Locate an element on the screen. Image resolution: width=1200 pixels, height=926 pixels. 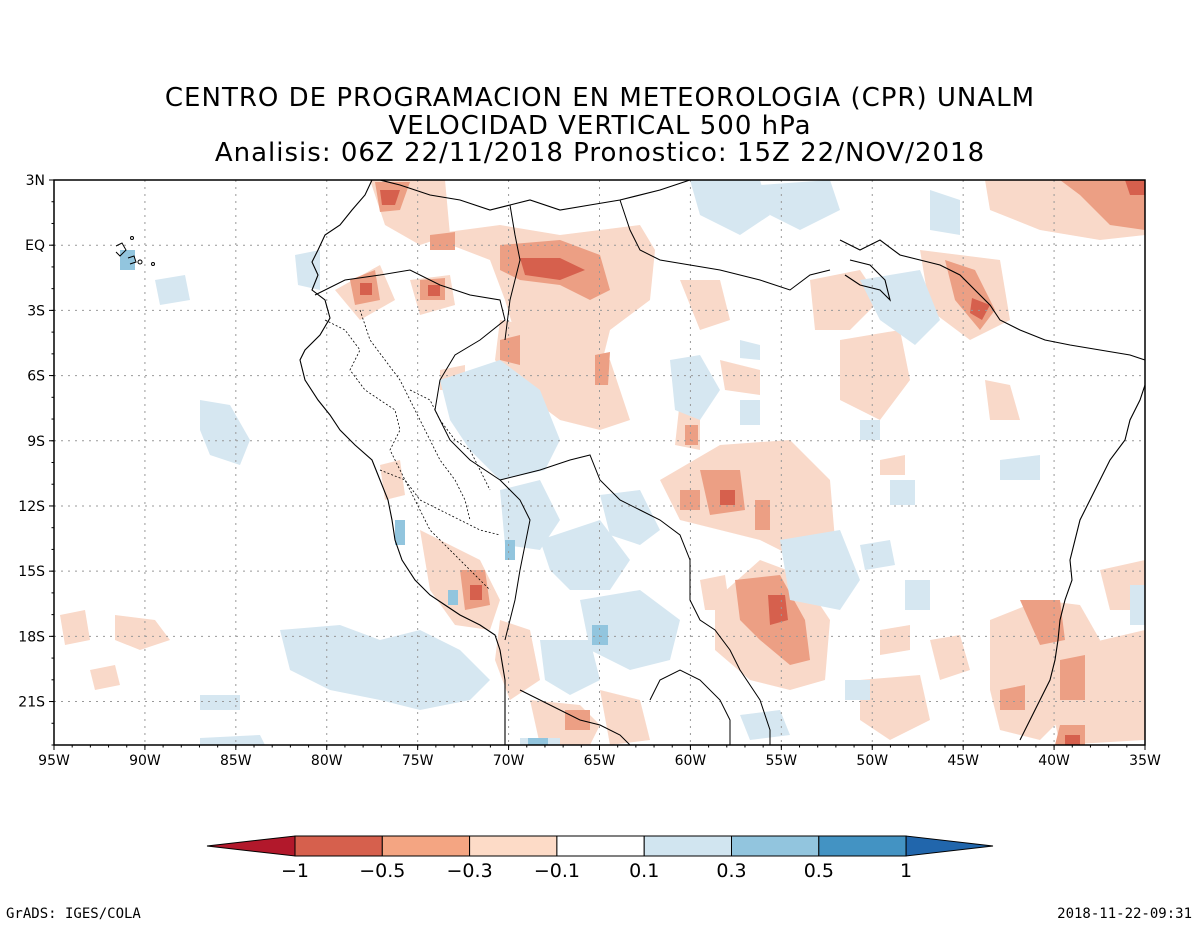
colorbar-label: −1 is located at coordinates (295, 871).